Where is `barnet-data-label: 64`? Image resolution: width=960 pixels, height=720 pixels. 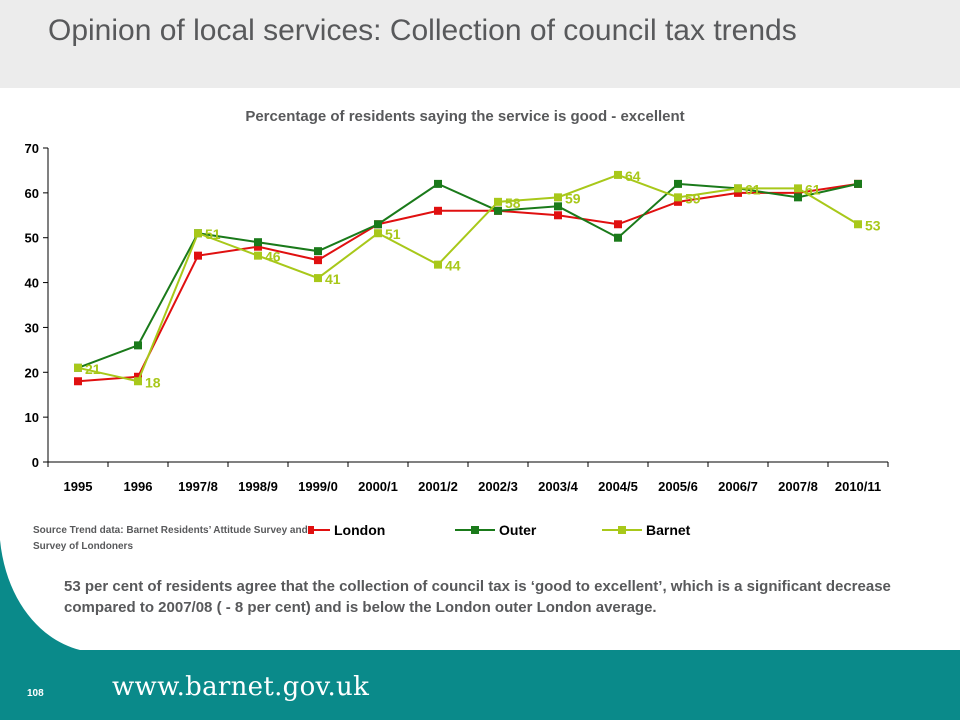
barnet-data-label: 64 is located at coordinates (633, 176).